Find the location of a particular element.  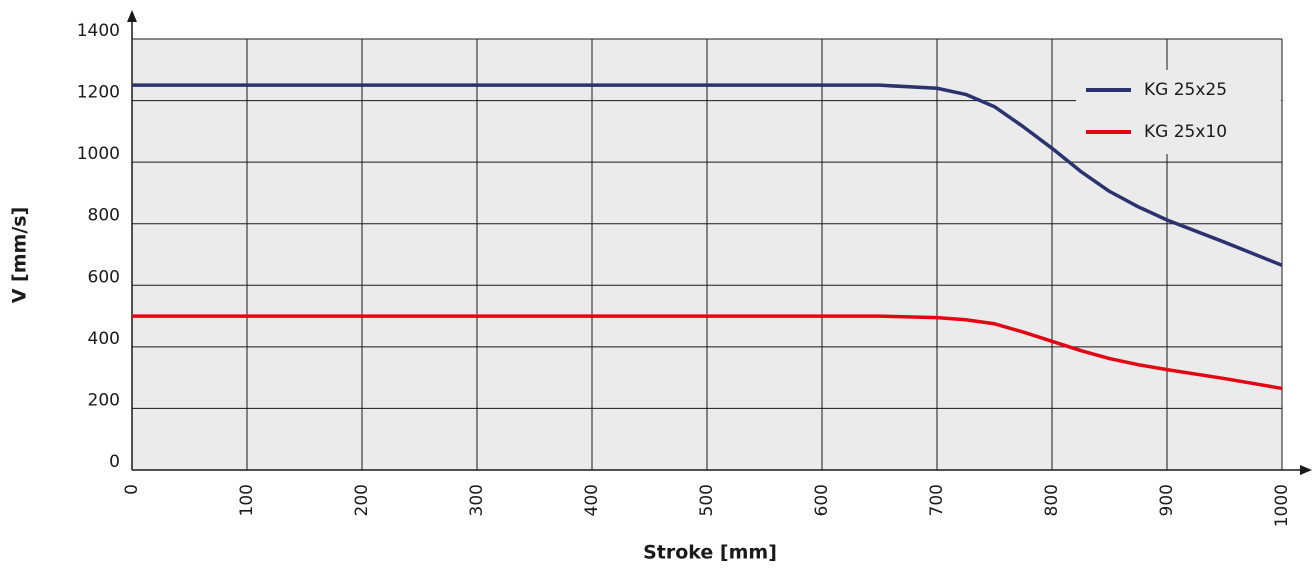

y-tick-label: 200 is located at coordinates (104, 400).